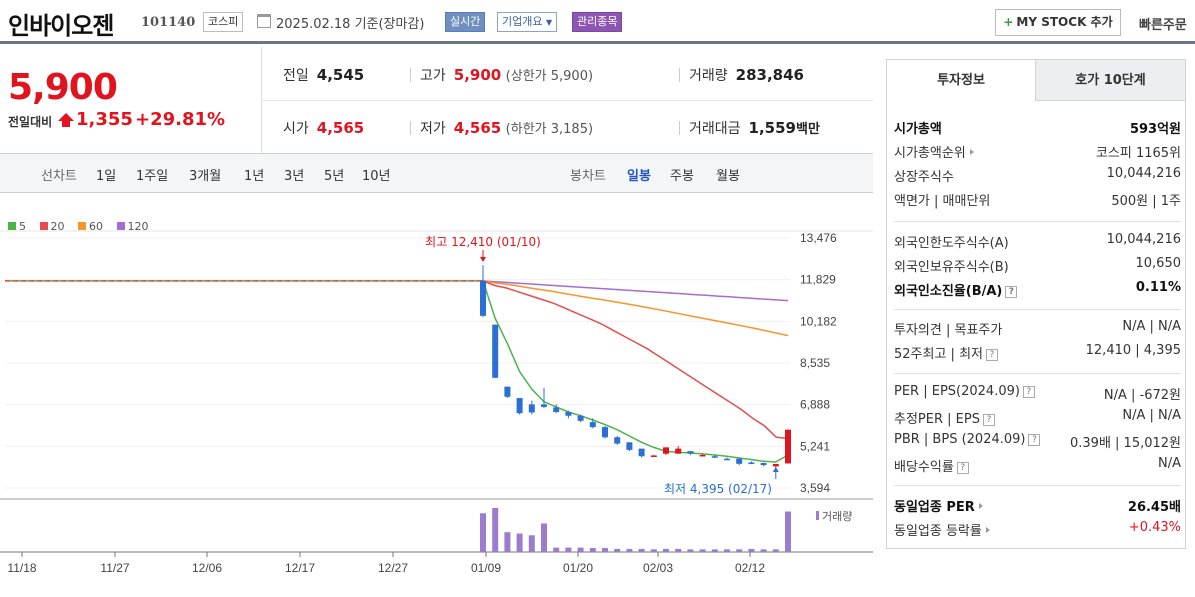 The width and height of the screenshot is (1195, 597). I want to click on realtime-button: 실시간, so click(465, 22).